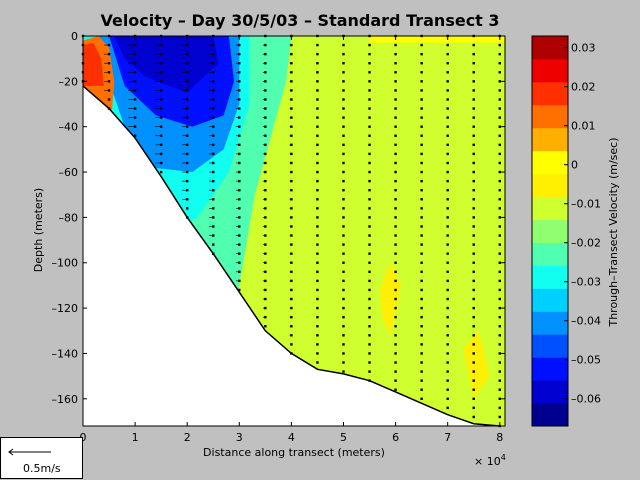 This screenshot has width=640, height=480. What do you see at coordinates (550, 231) in the screenshot?
I see `colorbar` at bounding box center [550, 231].